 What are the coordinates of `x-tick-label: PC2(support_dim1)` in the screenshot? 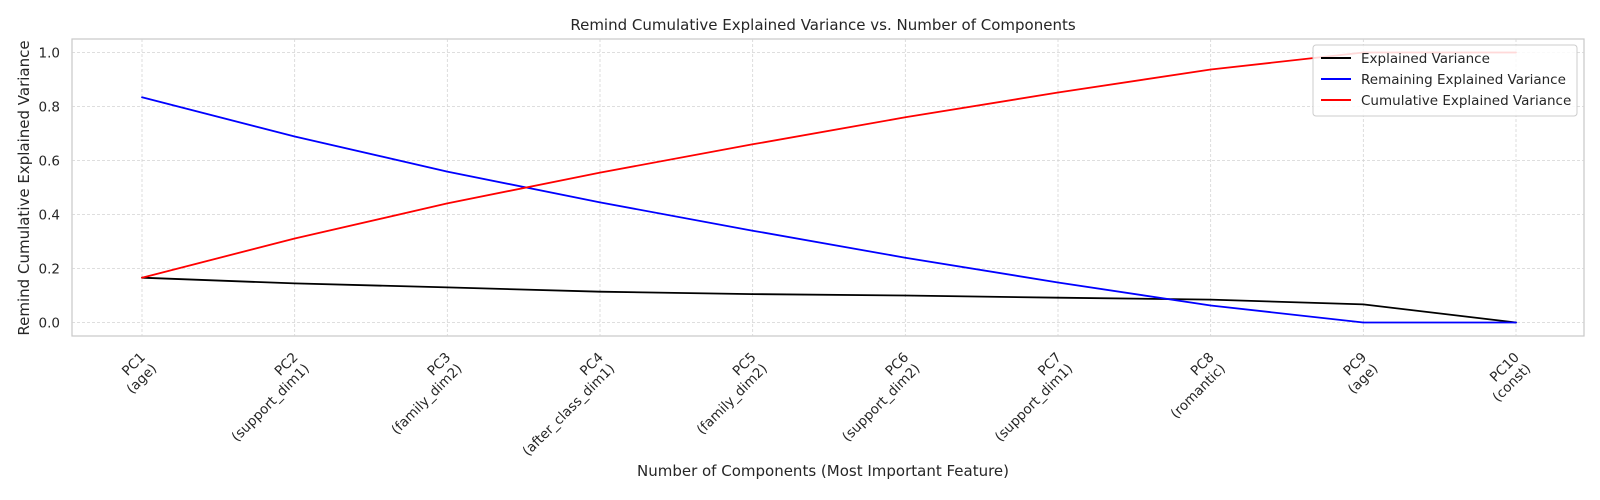 It's located at (271, 398).